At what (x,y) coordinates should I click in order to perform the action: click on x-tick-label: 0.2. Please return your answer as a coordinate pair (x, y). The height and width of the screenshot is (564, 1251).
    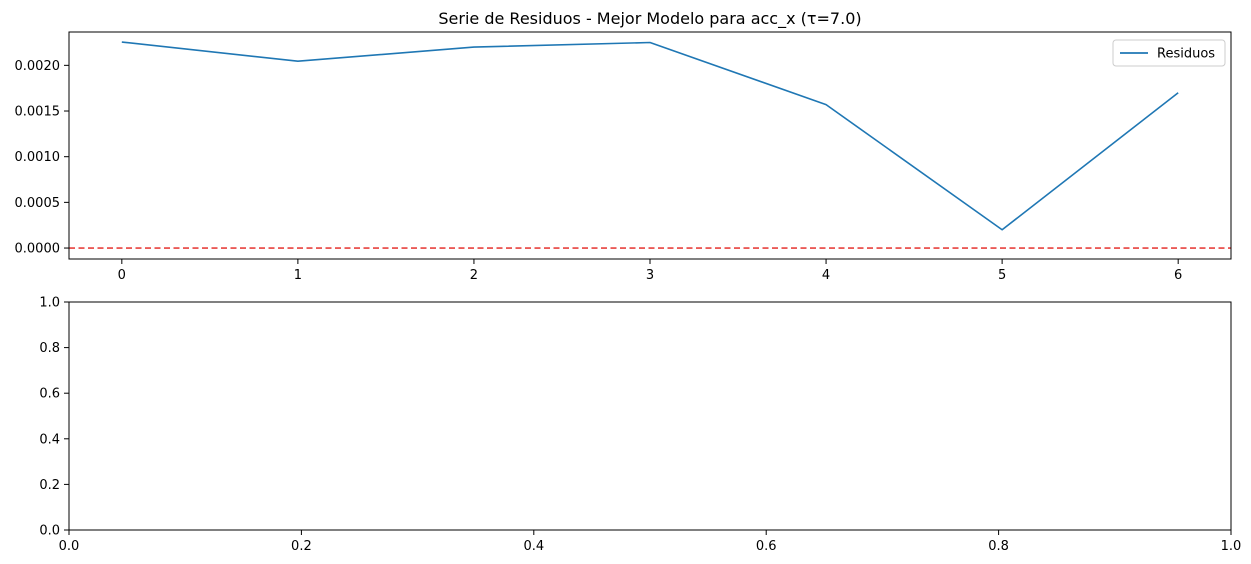
    Looking at the image, I should click on (301, 546).